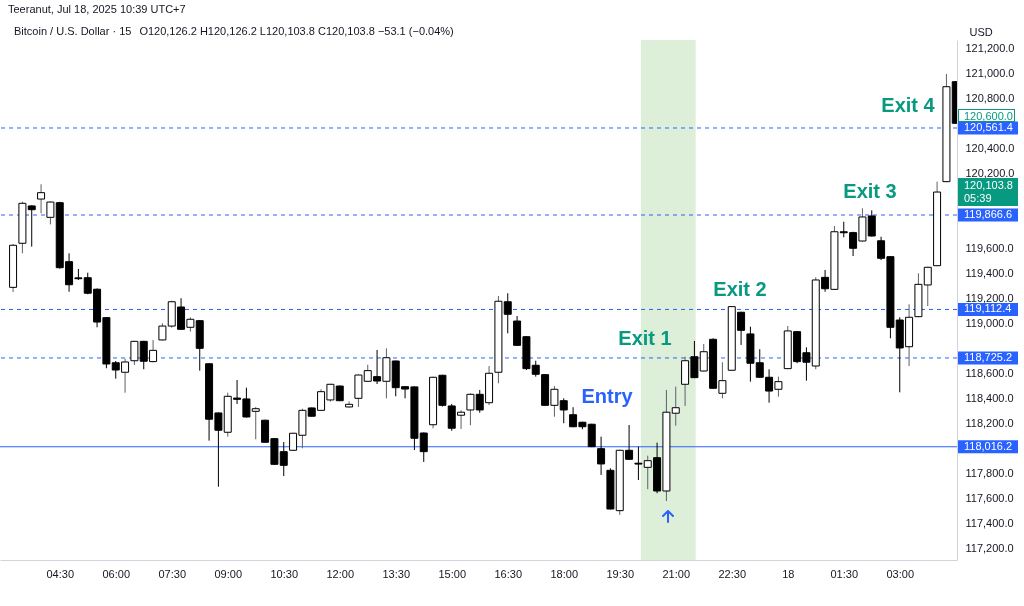 The image size is (1024, 606). I want to click on y-tick-label: 120,400.0, so click(990, 147).